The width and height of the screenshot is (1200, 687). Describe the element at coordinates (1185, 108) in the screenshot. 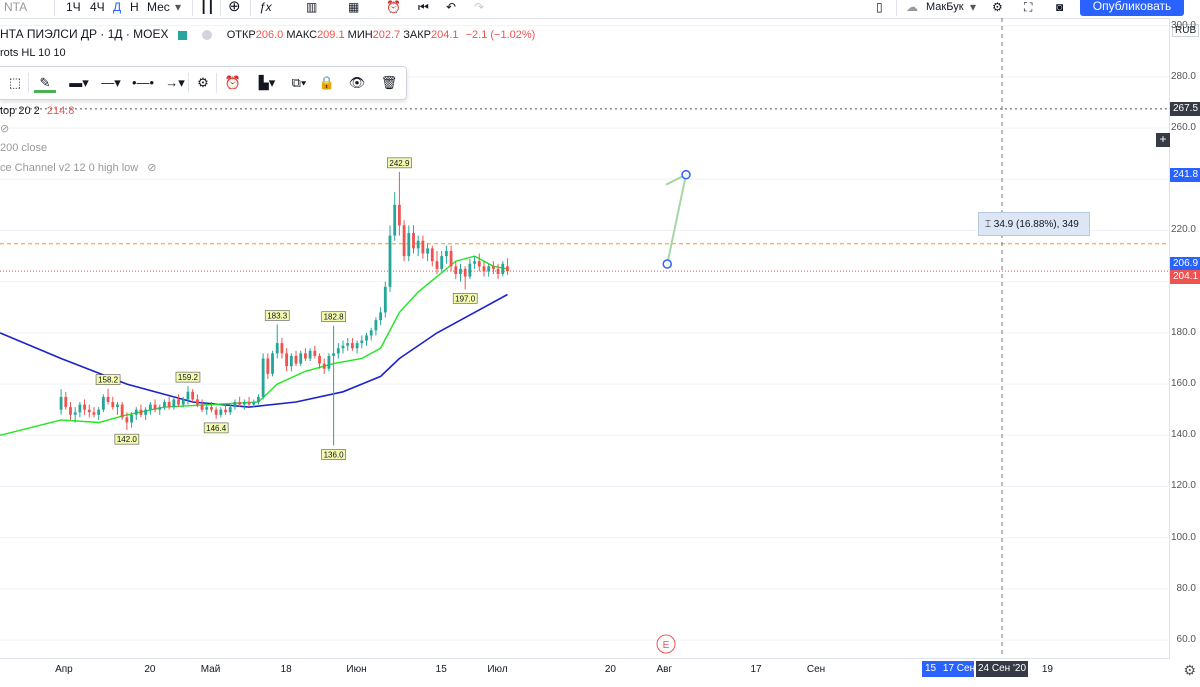

I see `hline-price-tag: 267.5` at that location.